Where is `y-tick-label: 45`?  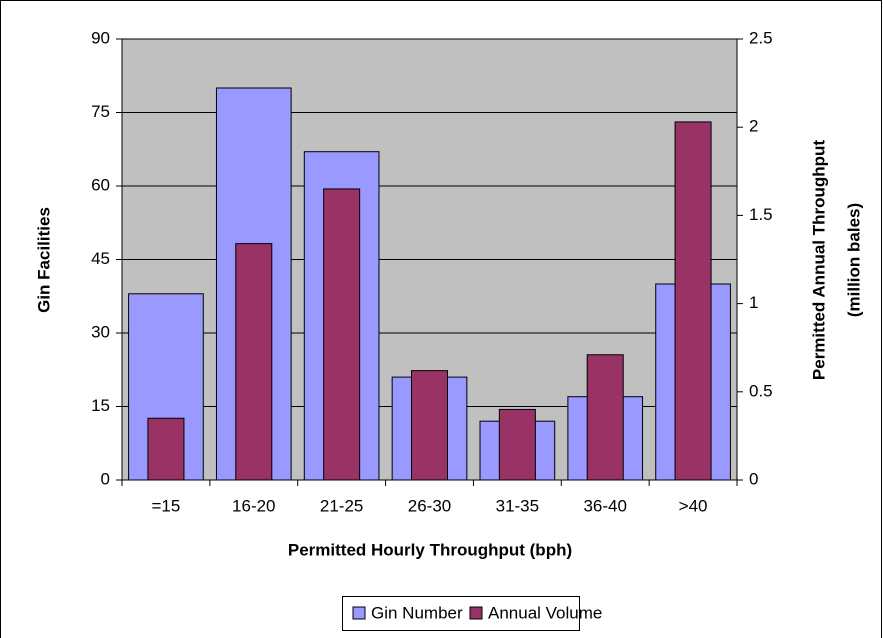 y-tick-label: 45 is located at coordinates (100, 258).